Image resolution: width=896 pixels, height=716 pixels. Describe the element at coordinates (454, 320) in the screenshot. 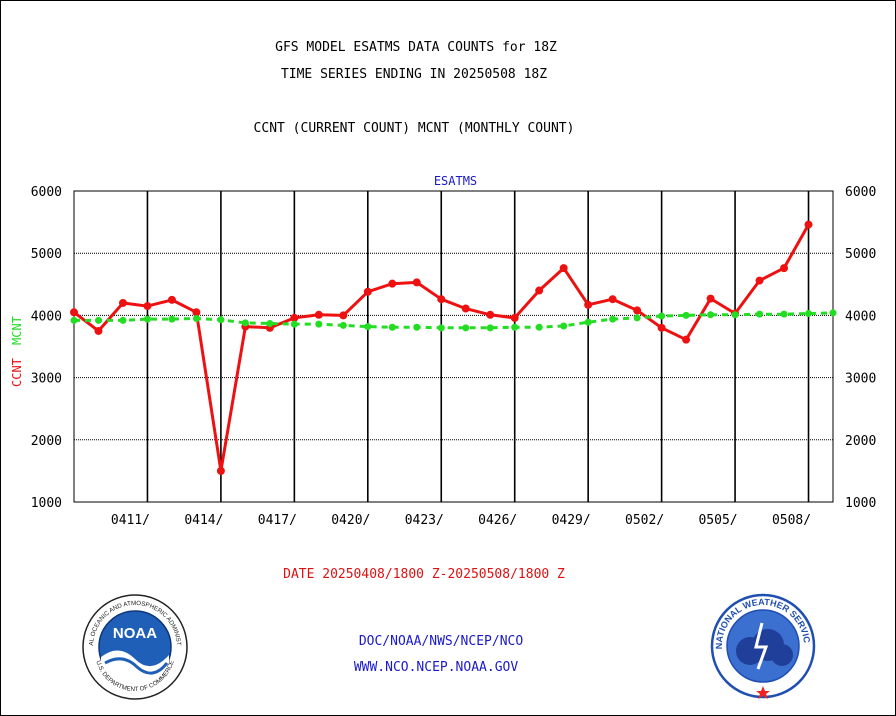

I see `series-line-mcnt` at that location.